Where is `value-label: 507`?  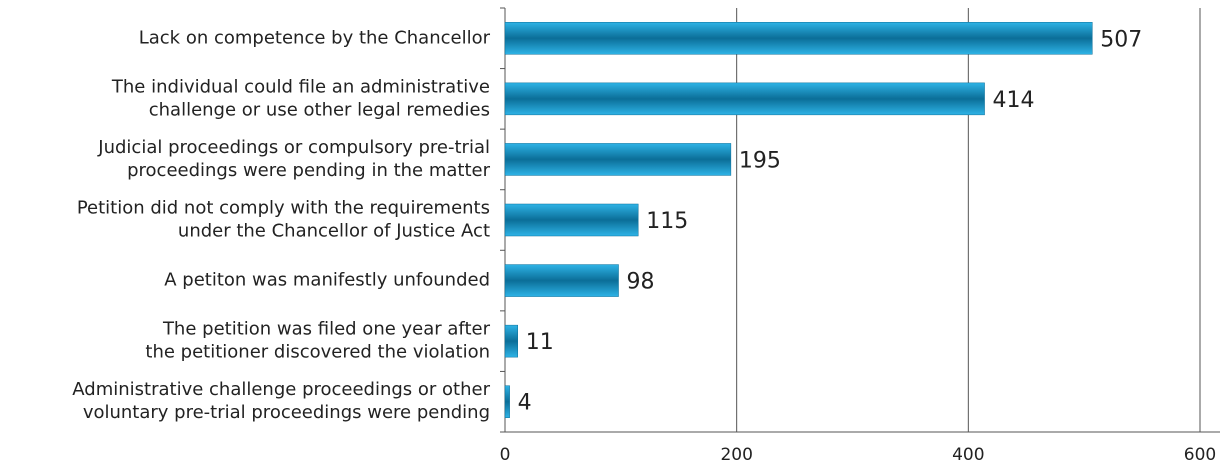
value-label: 507 is located at coordinates (1121, 39).